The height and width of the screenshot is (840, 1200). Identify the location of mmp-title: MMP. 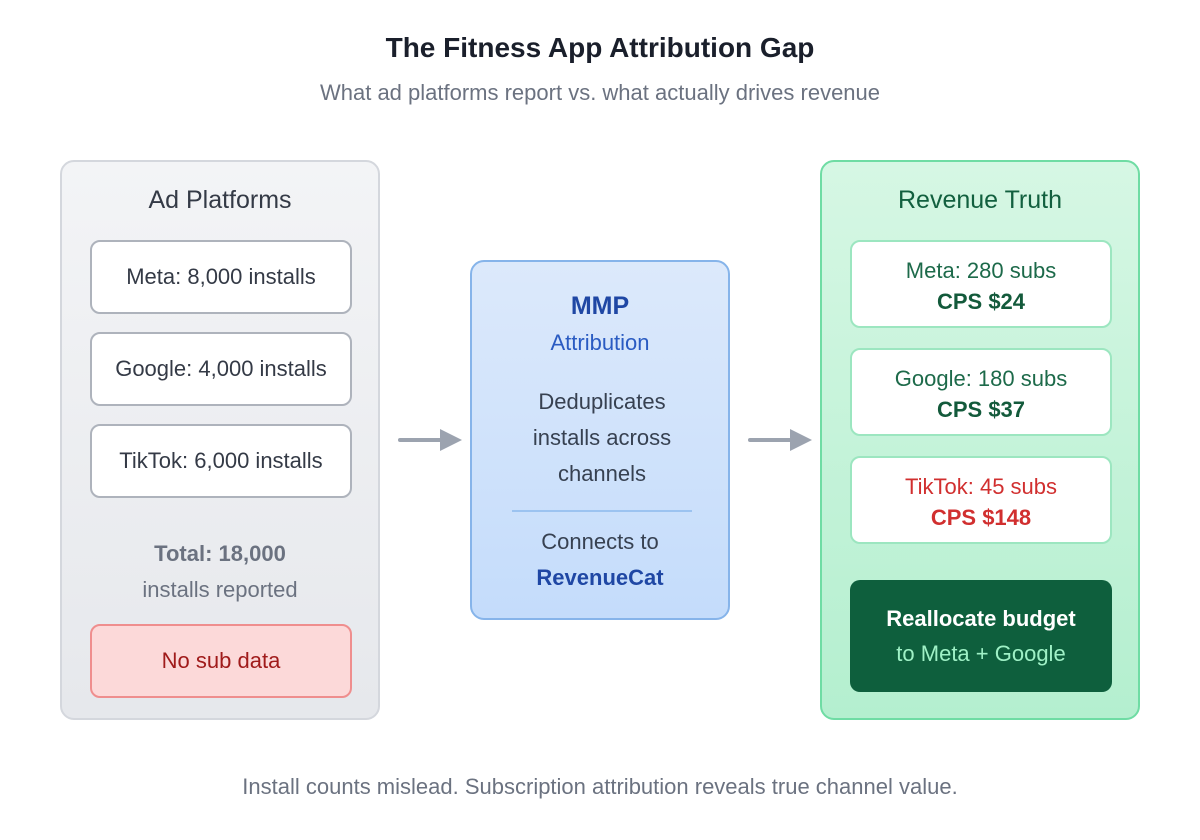
(600, 306).